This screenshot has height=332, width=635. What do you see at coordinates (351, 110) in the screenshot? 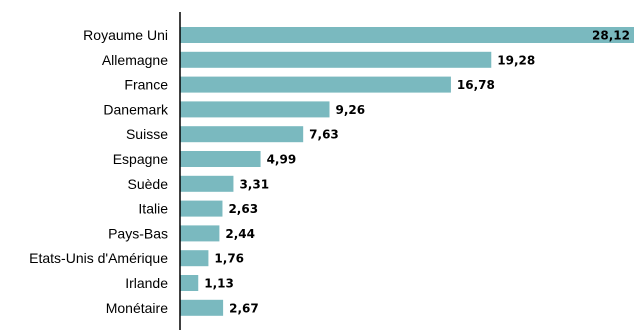
I see `value-label: 9,26` at bounding box center [351, 110].